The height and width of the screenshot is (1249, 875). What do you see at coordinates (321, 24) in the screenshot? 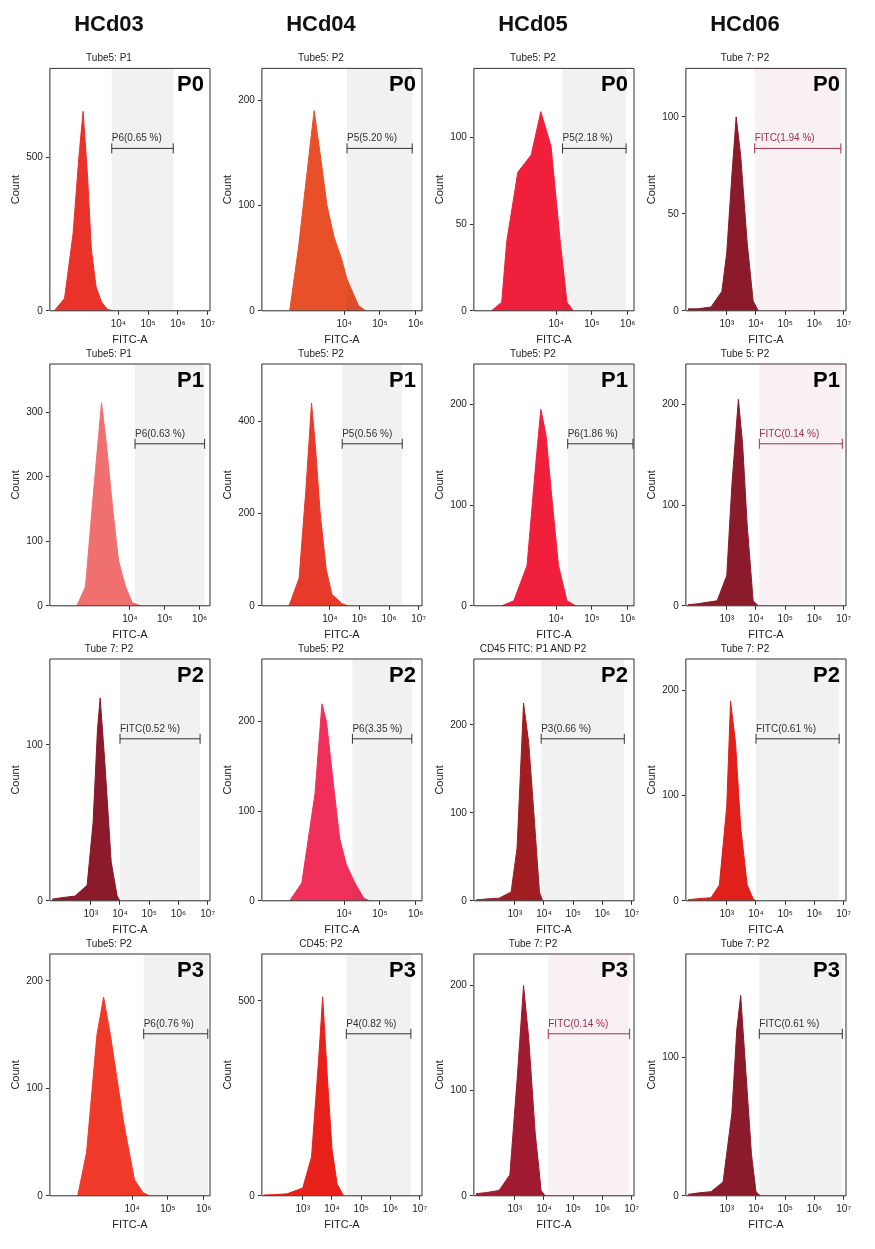
I see `chart-title: HCd04` at bounding box center [321, 24].